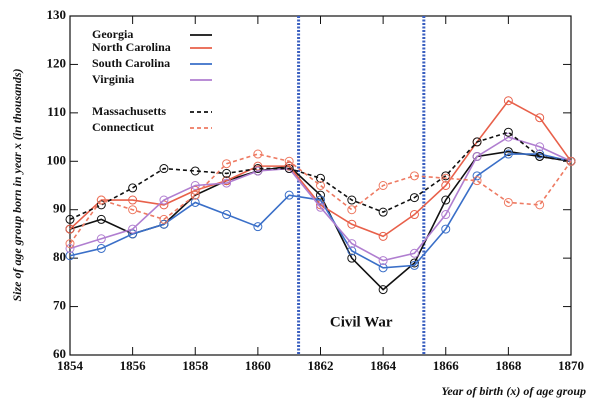 The width and height of the screenshot is (592, 400). Describe the element at coordinates (513, 391) in the screenshot. I see `x-axis-label: Year of birth (x) of age group` at that location.